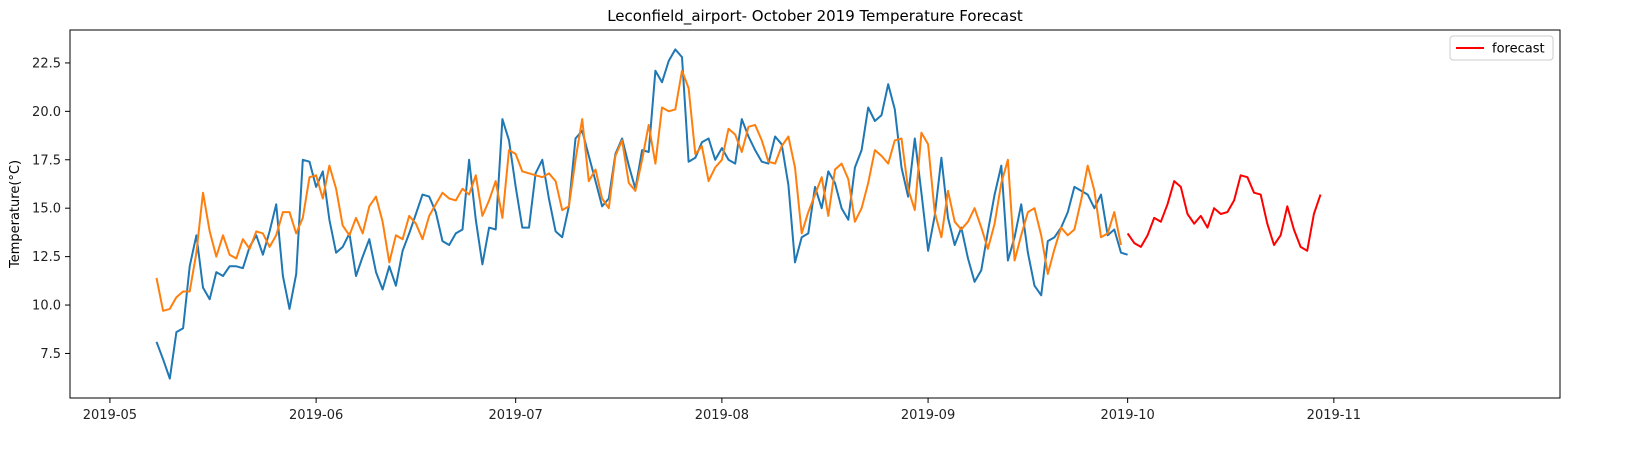 The height and width of the screenshot is (449, 1630). What do you see at coordinates (46, 63) in the screenshot?
I see `y-tick-label: 22.5` at bounding box center [46, 63].